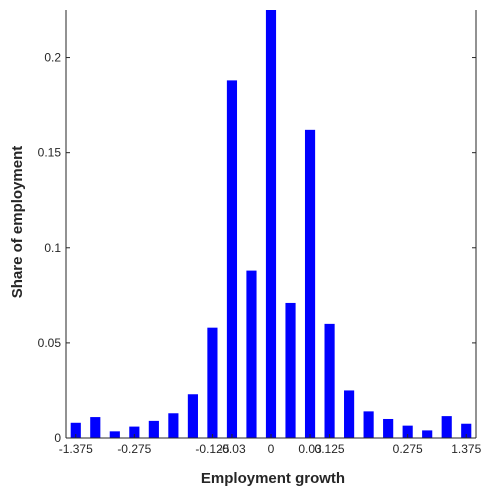  Describe the element at coordinates (52, 248) in the screenshot. I see `y-tick-label-2: 0.1` at that location.